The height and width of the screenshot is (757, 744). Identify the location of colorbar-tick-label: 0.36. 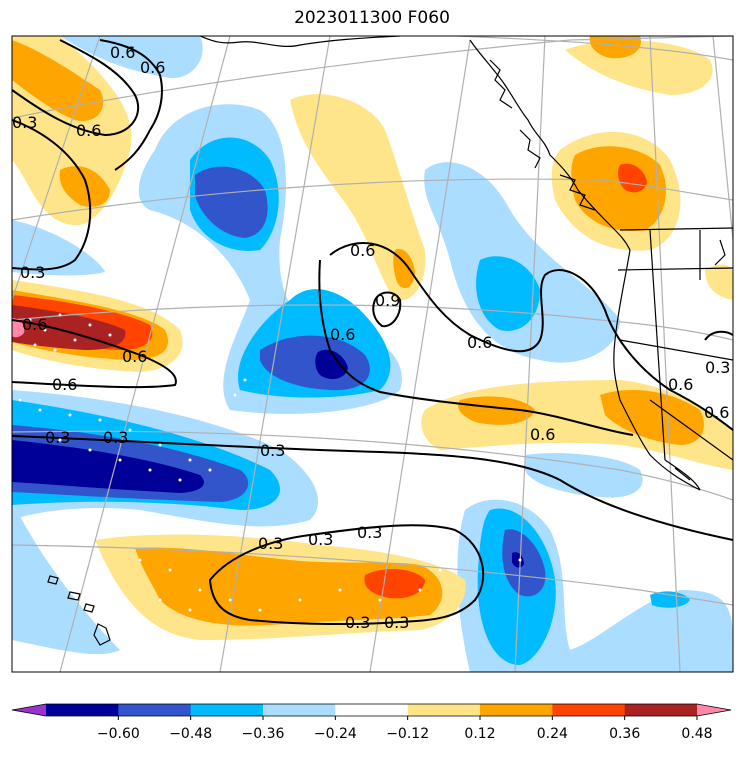
(624, 734).